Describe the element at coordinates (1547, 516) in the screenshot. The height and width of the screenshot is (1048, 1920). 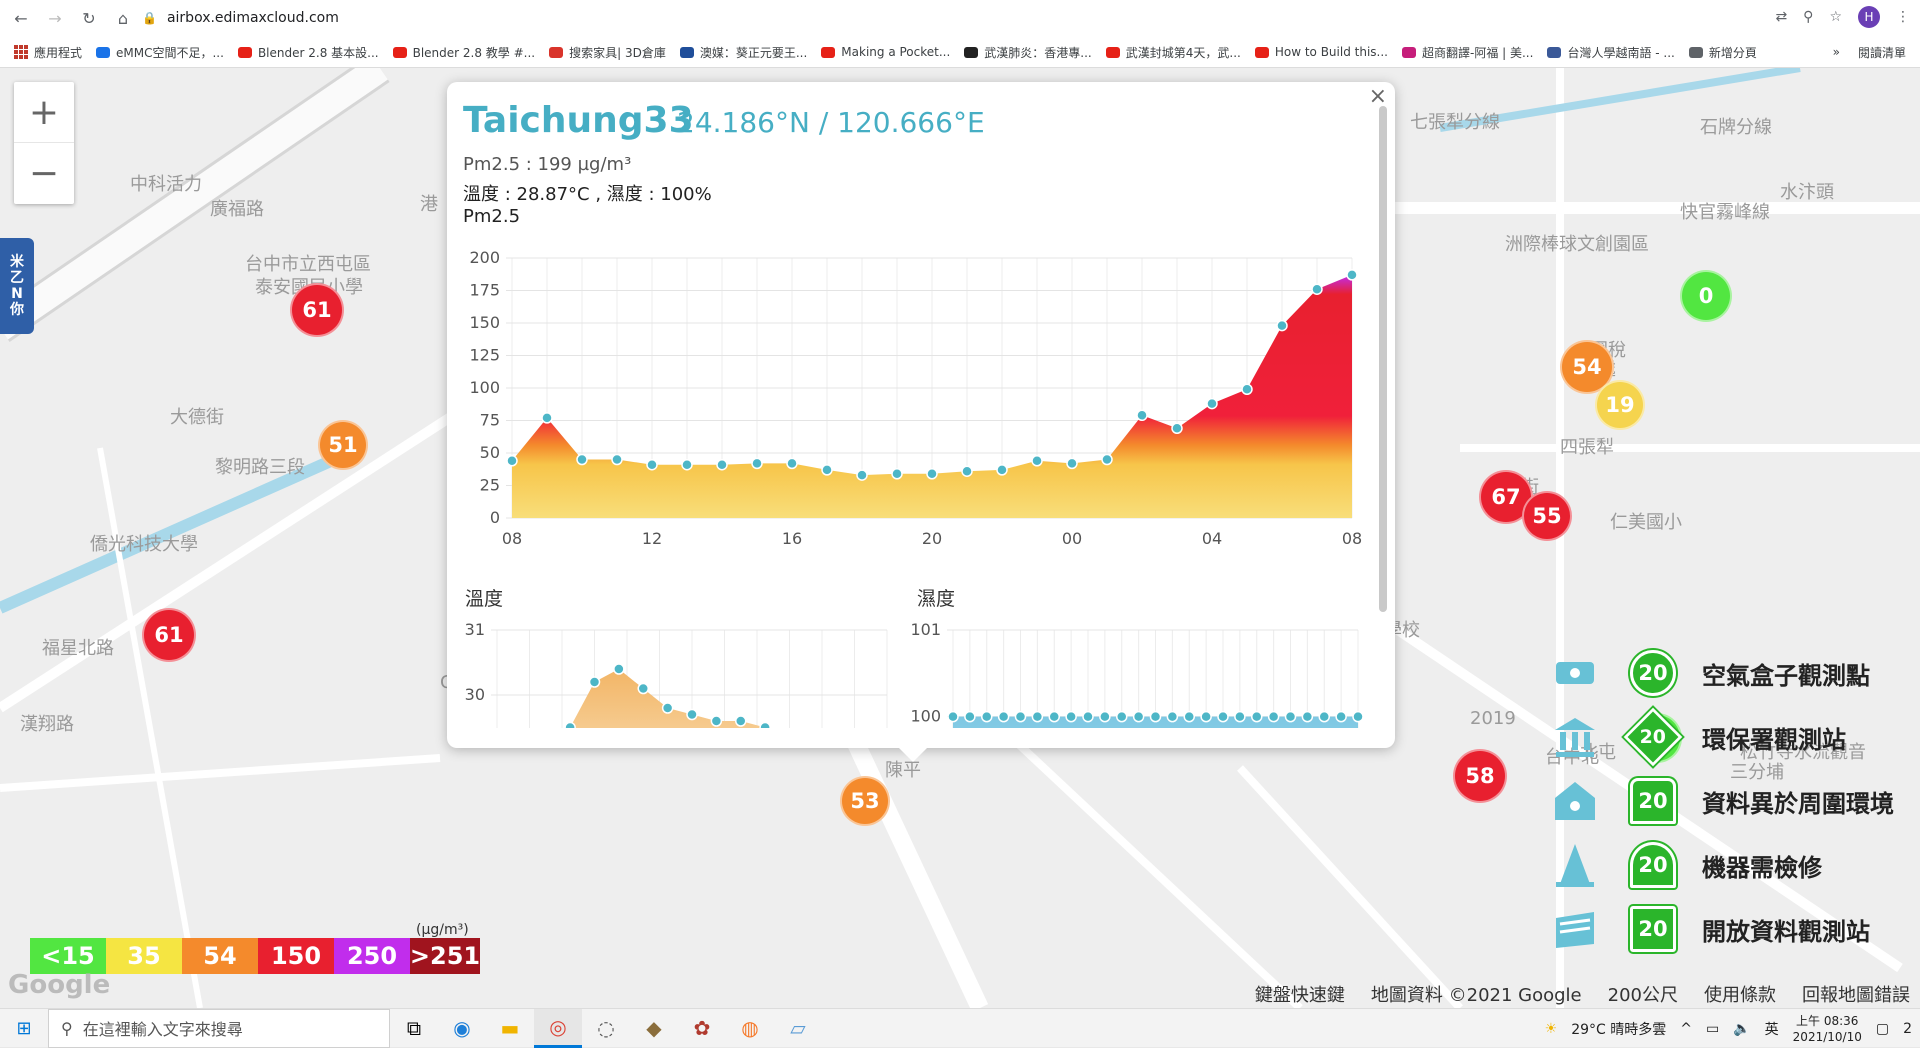
I see `aqi-marker: 55` at that location.